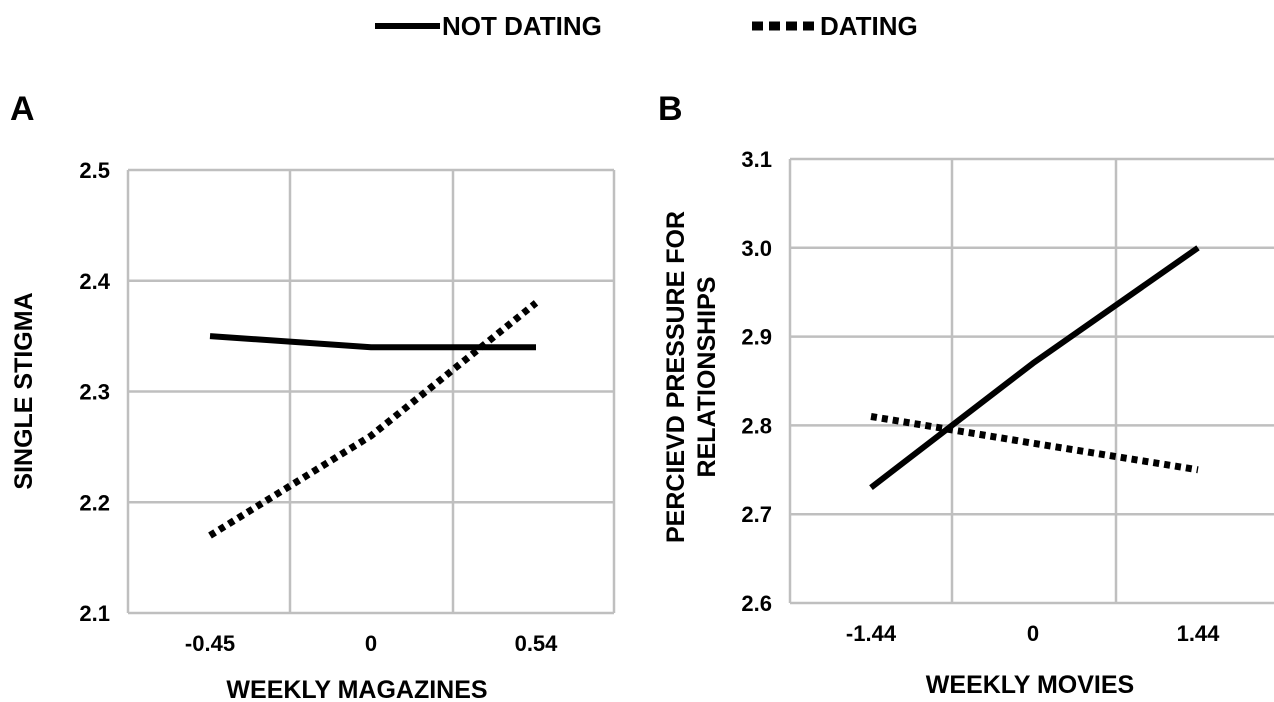  Describe the element at coordinates (94, 281) in the screenshot. I see `panel-a-y-tick-label: 2.4` at that location.